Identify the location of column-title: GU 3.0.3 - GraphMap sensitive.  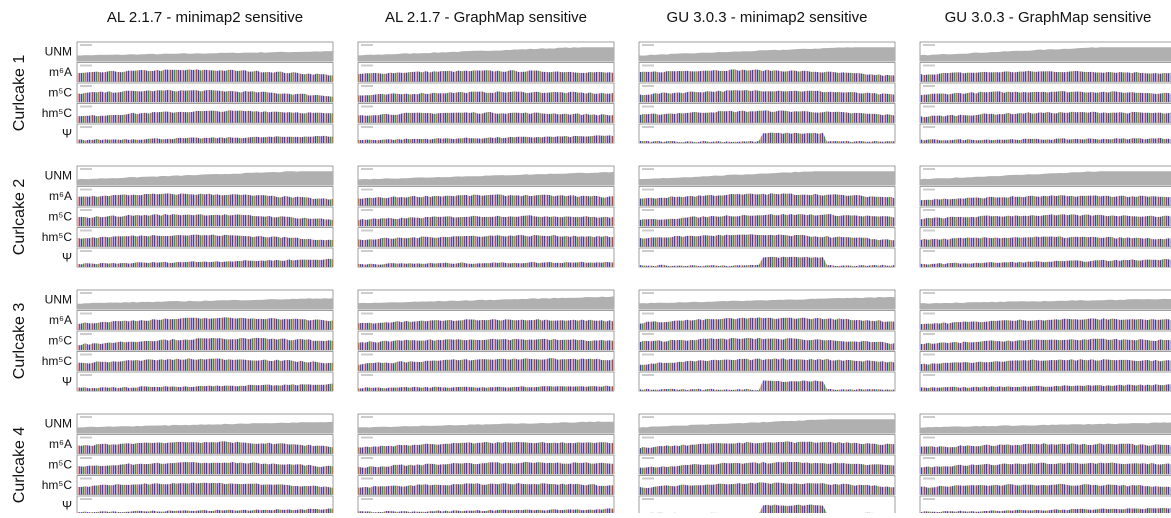
(1048, 17).